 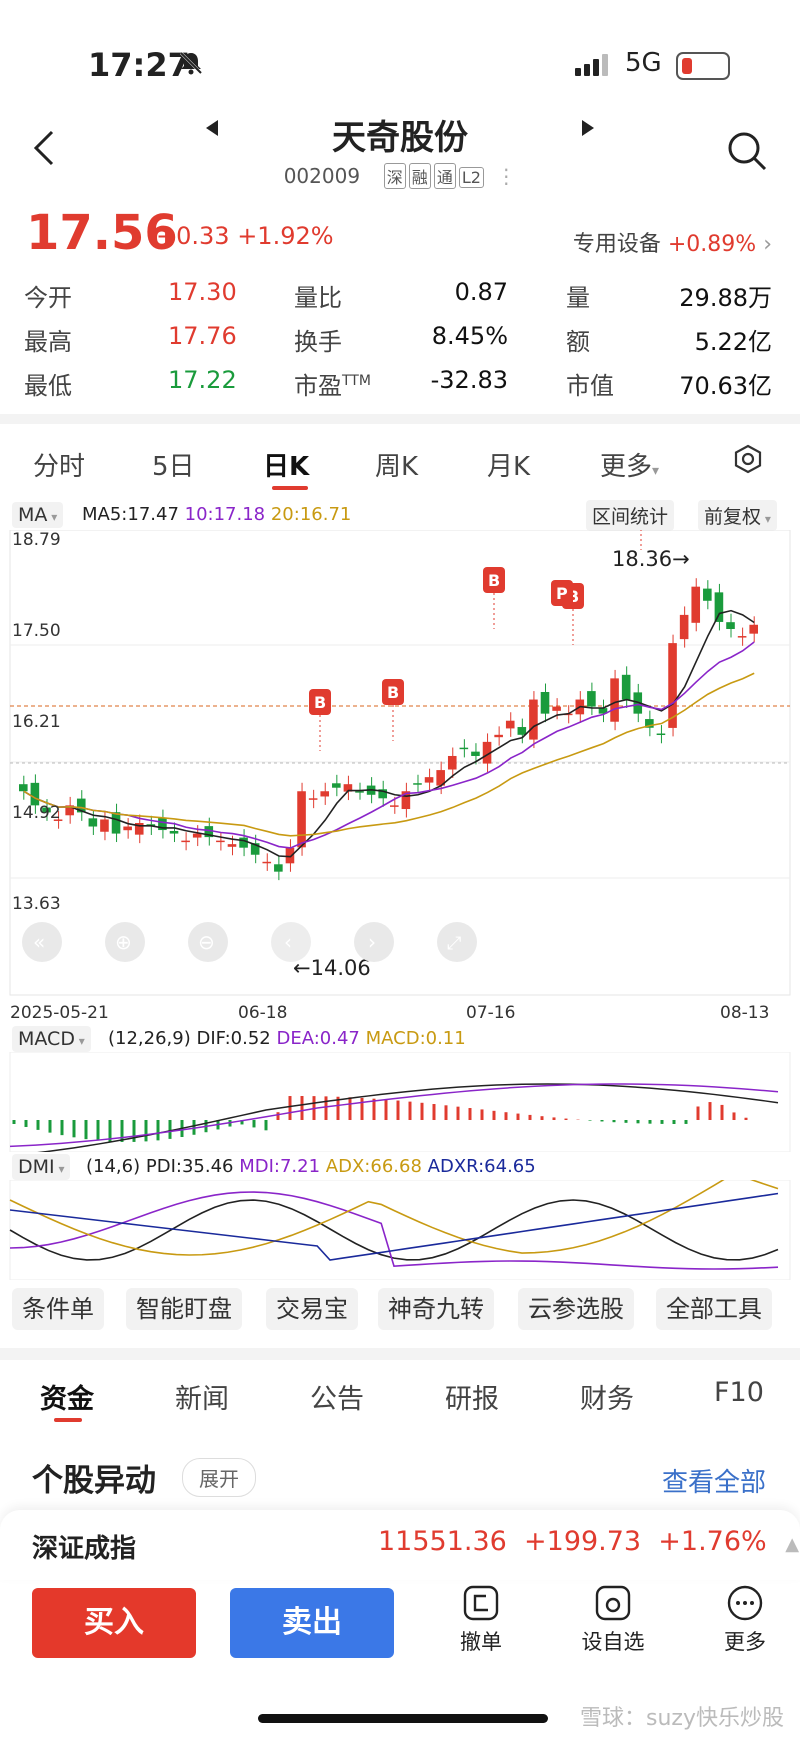 What do you see at coordinates (481, 1620) in the screenshot?
I see `cancel-order-button: 撤单` at bounding box center [481, 1620].